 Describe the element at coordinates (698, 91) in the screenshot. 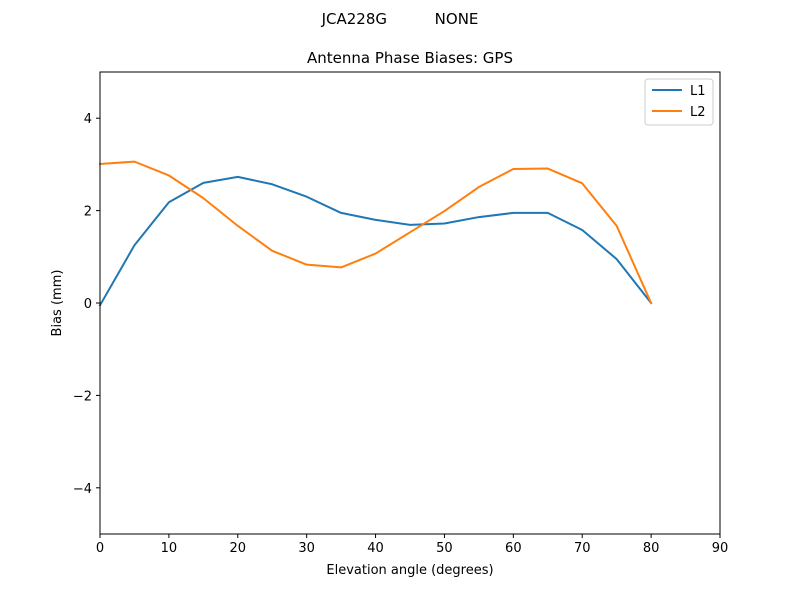

I see `legend-label-l1: L1` at that location.